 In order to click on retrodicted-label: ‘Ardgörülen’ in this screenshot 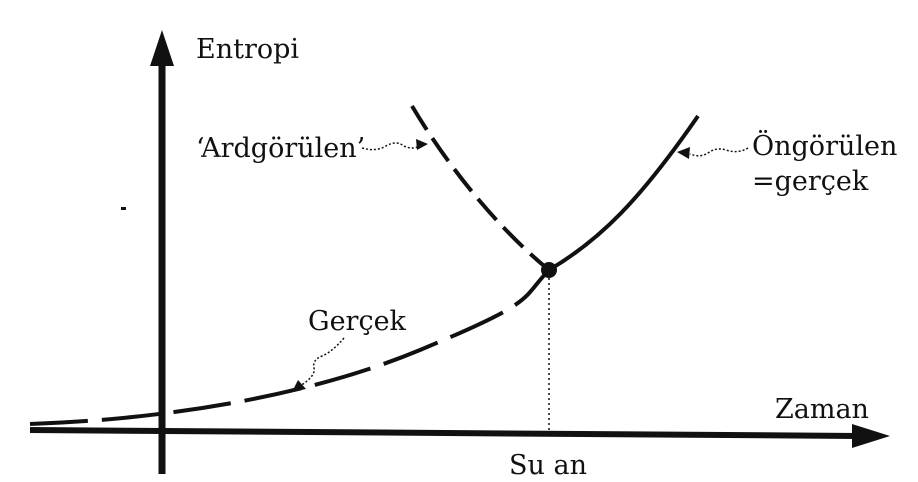, I will do `click(280, 148)`.